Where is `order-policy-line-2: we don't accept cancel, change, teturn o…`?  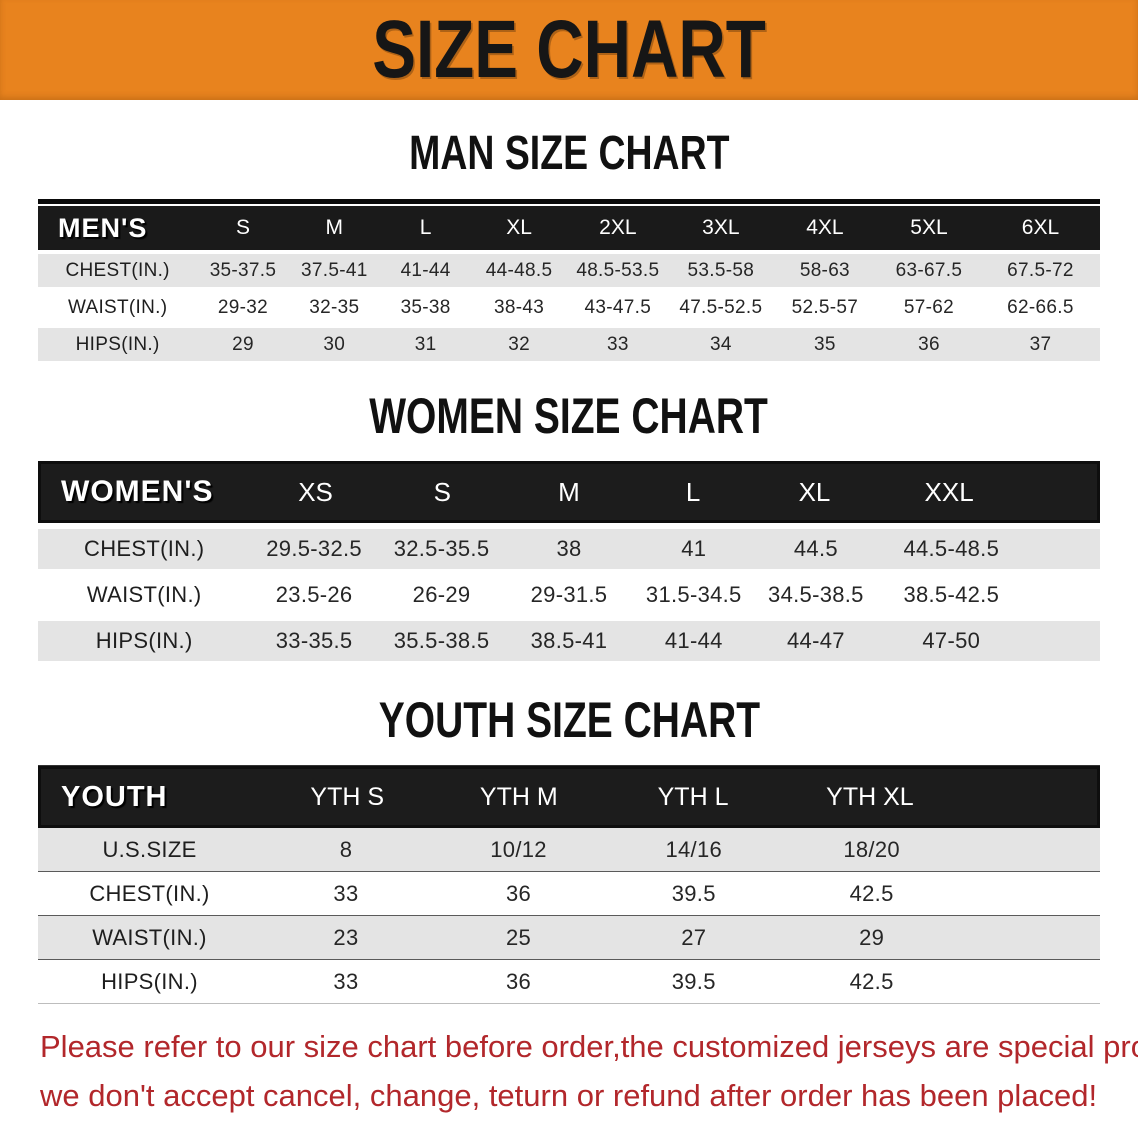 order-policy-line-2: we don't accept cancel, change, teturn o… is located at coordinates (569, 1095).